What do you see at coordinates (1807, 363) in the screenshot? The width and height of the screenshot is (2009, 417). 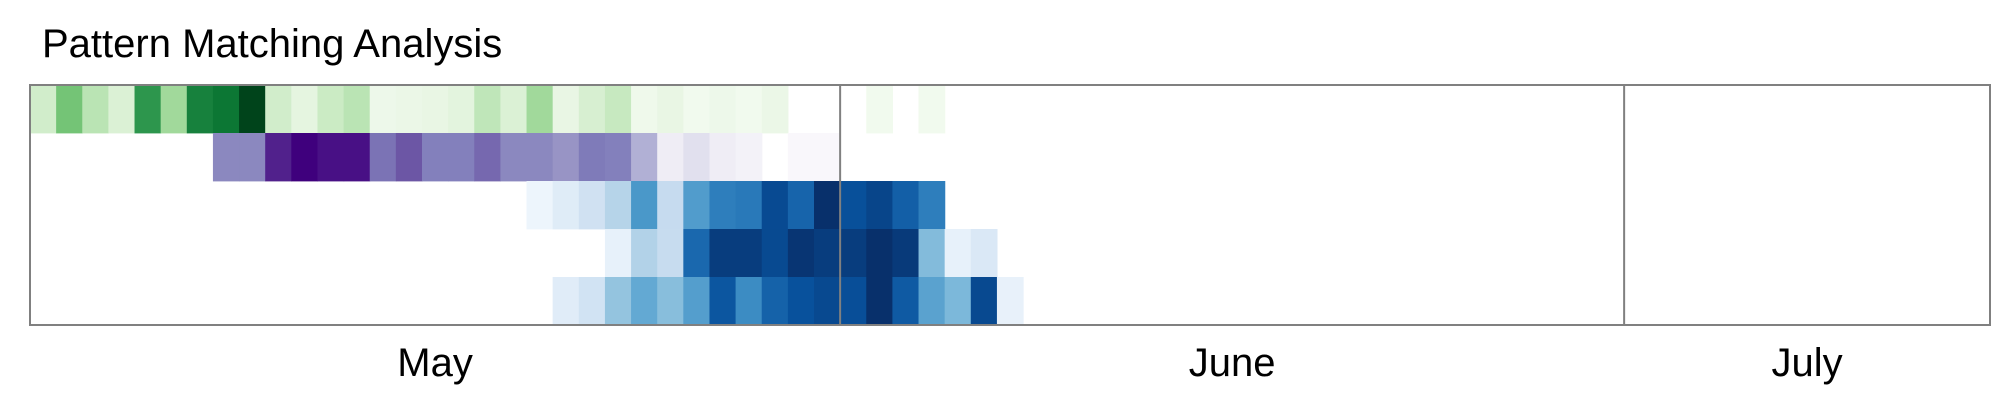 I see `month-label: July` at bounding box center [1807, 363].